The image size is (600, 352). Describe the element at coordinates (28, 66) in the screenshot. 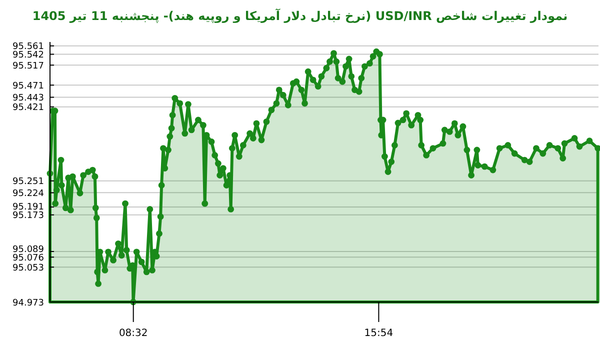

I see `y-tick-label: 95.517` at that location.